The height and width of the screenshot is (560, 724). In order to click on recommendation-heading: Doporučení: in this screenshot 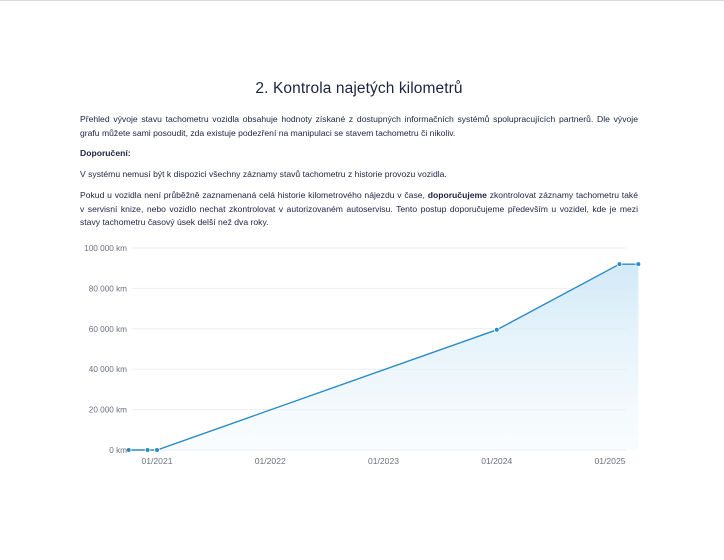, I will do `click(105, 153)`.